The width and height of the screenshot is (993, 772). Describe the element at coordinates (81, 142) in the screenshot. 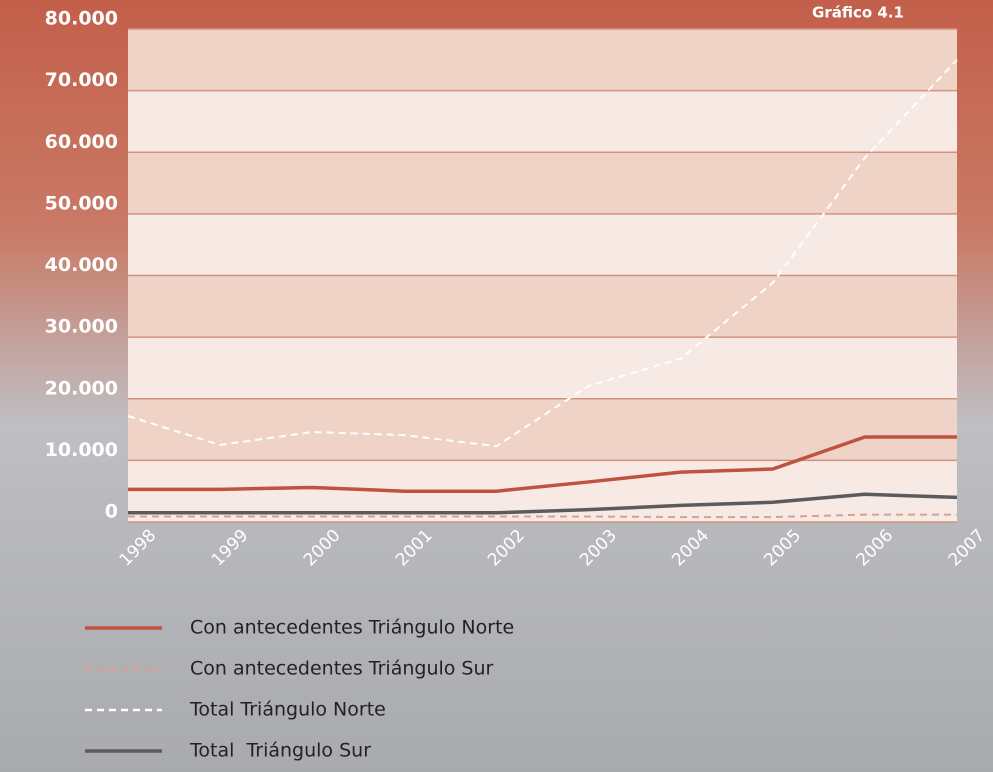

I see `y-tick-label: 60.000` at that location.